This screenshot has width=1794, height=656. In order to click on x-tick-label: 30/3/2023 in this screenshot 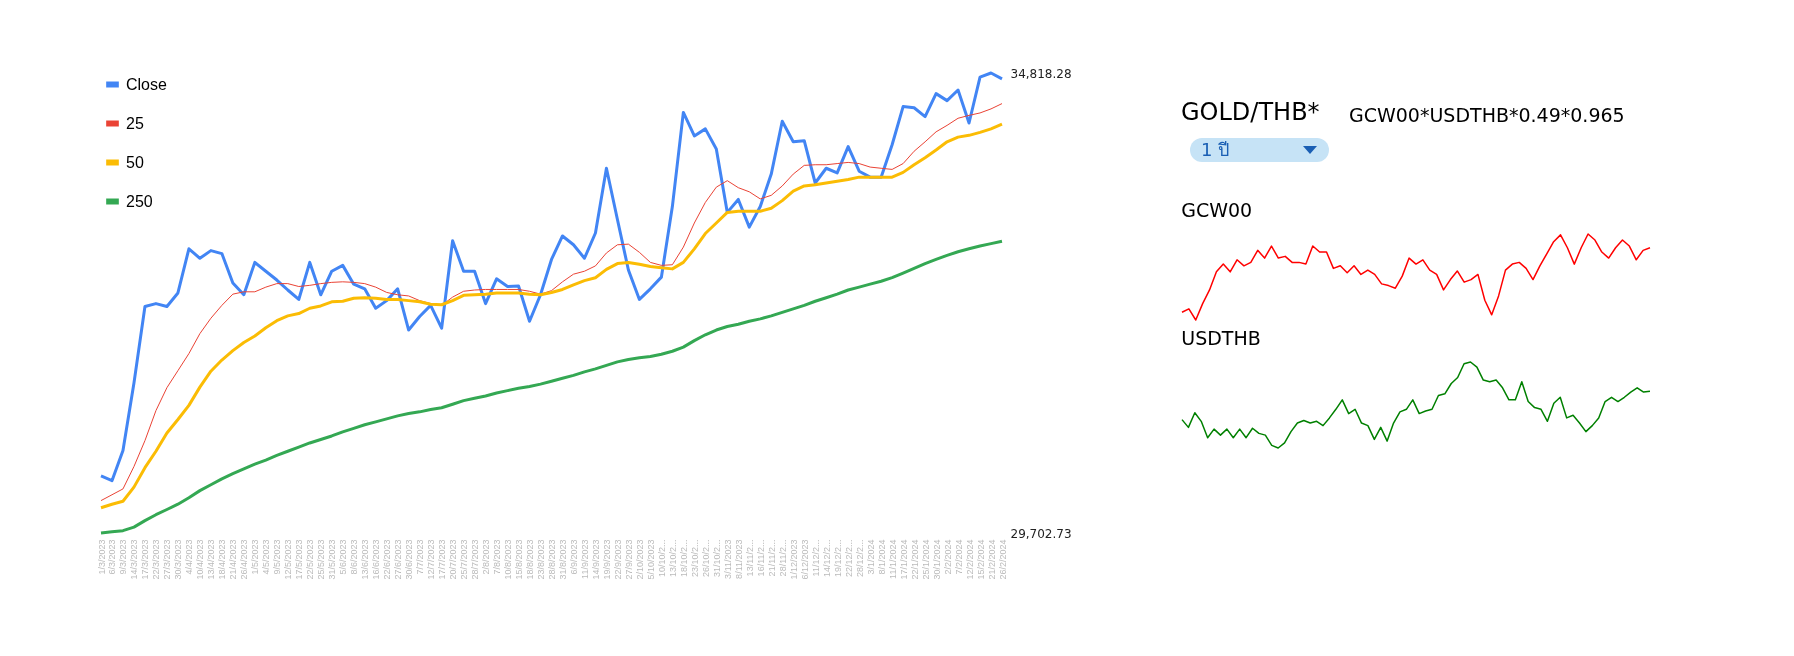, I will do `click(178, 559)`.